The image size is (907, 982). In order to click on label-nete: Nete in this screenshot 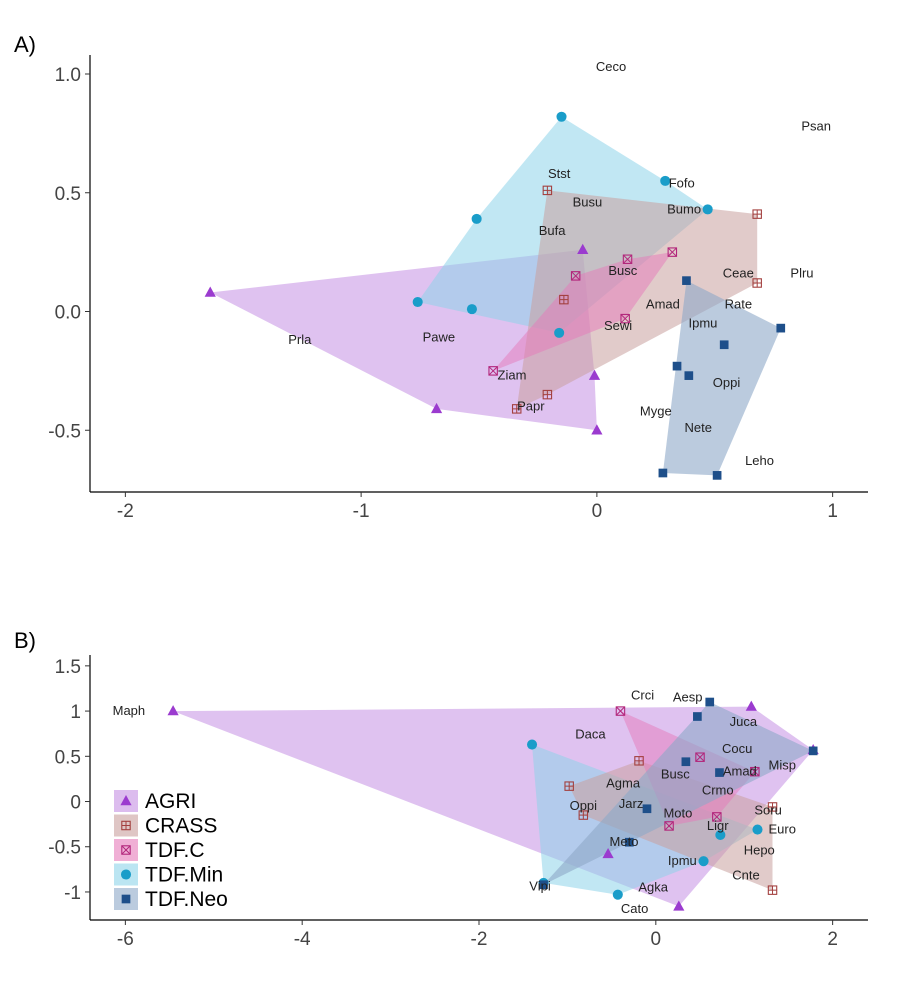, I will do `click(698, 427)`.